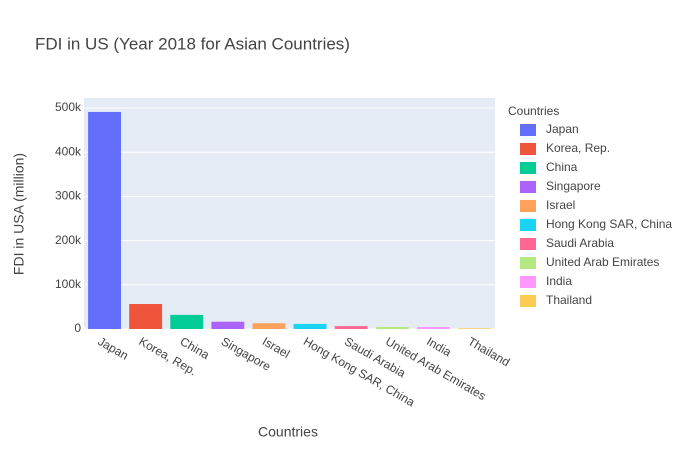 The height and width of the screenshot is (450, 700). What do you see at coordinates (68, 240) in the screenshot?
I see `y-tick-label: 200k` at bounding box center [68, 240].